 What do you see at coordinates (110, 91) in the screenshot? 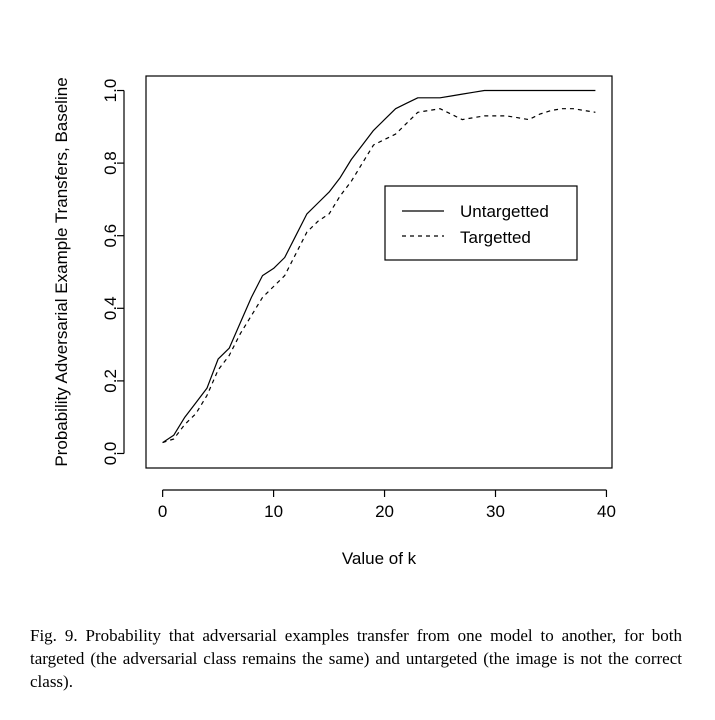
I see `y-tick-label: 1.0` at bounding box center [110, 91].